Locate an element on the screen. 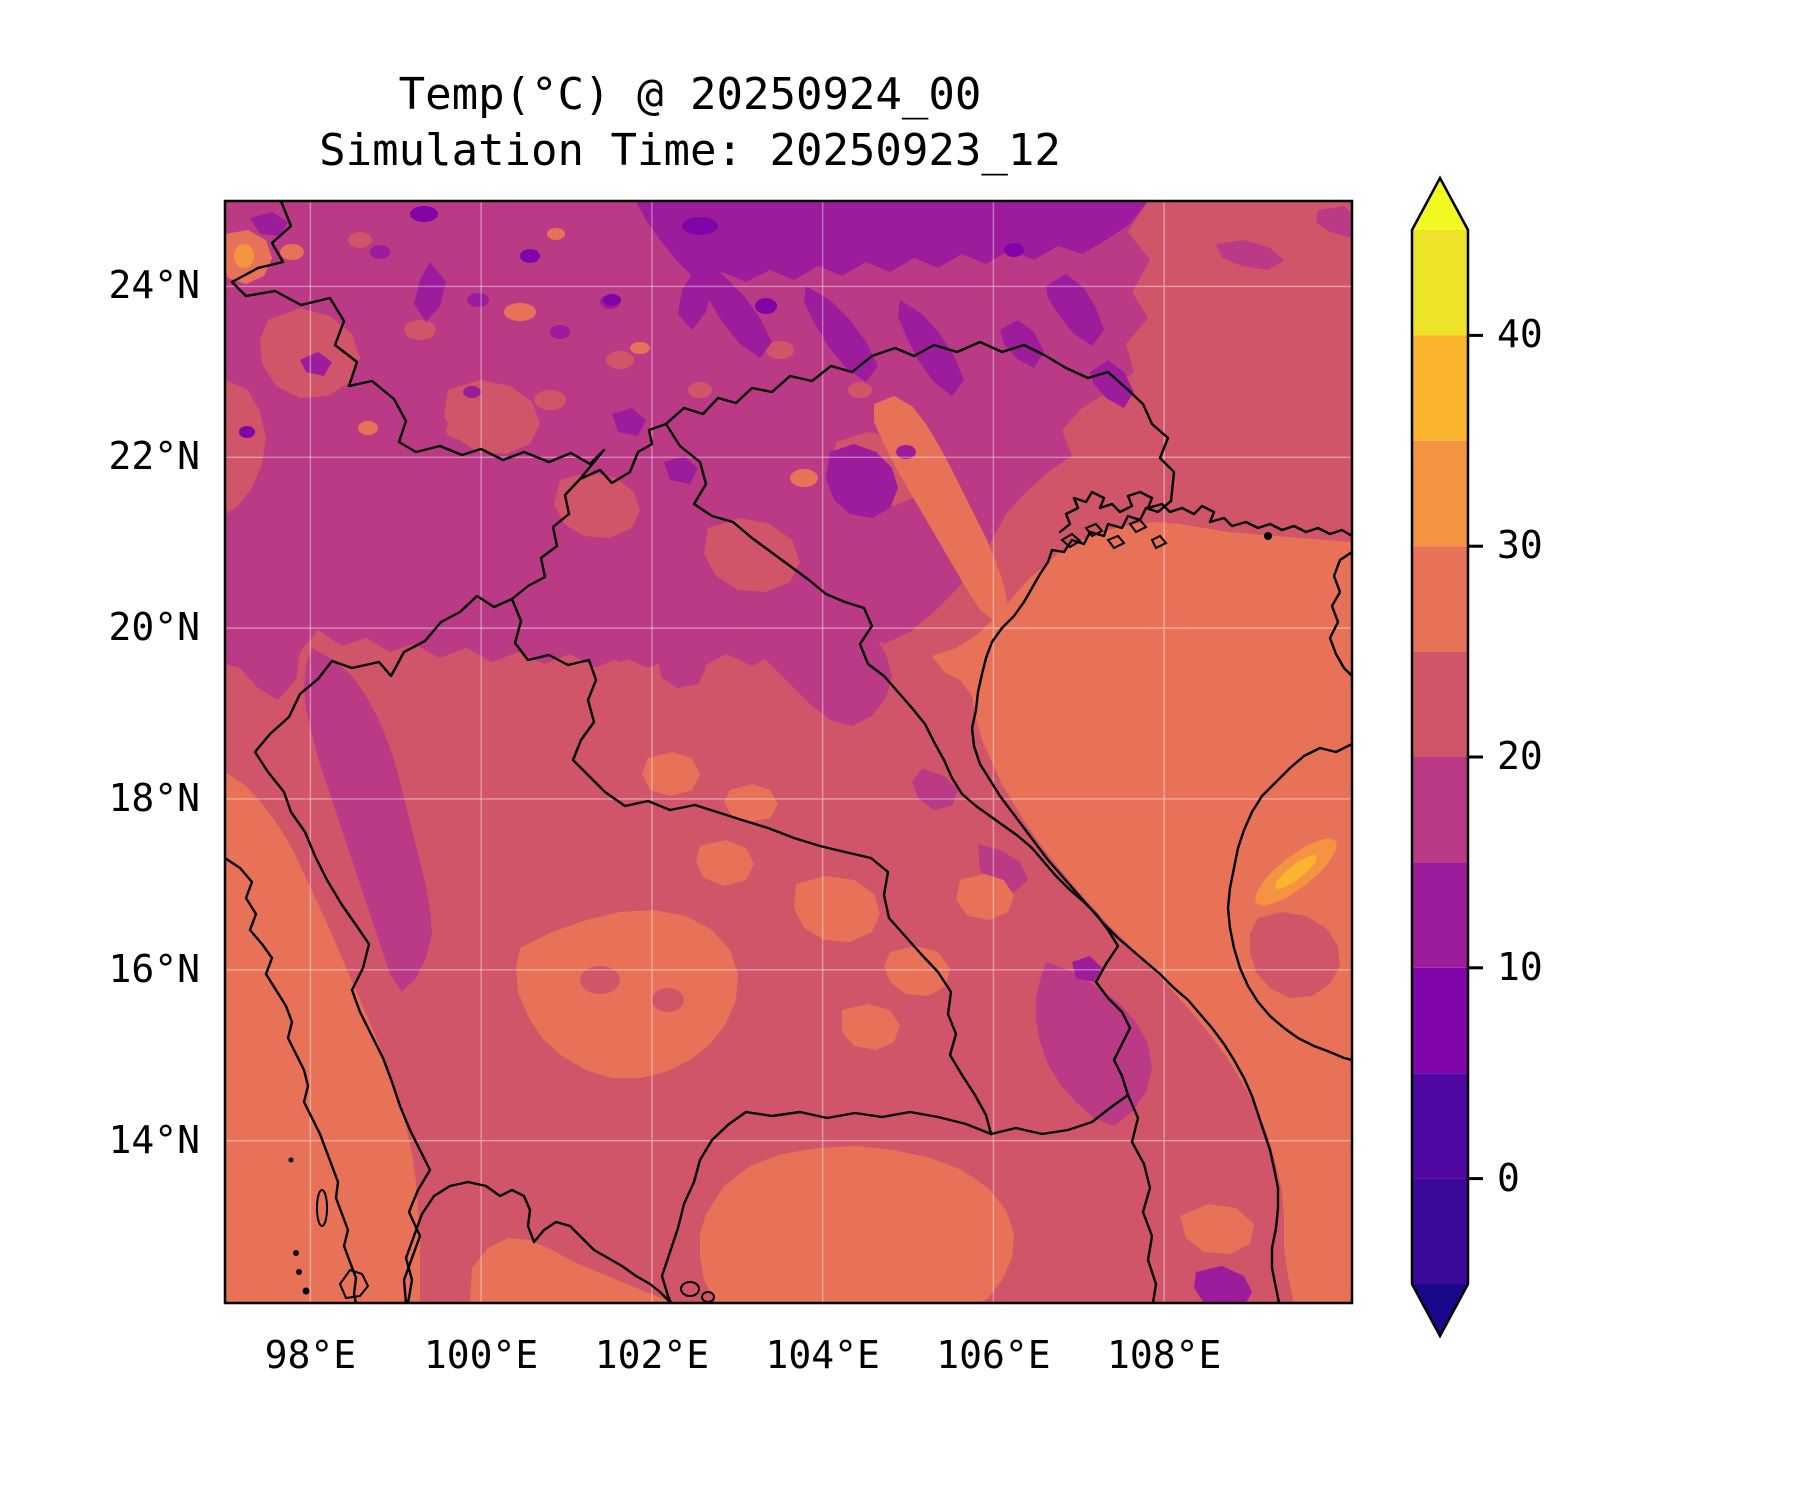  y-tick-label: 24°N is located at coordinates (154, 285).